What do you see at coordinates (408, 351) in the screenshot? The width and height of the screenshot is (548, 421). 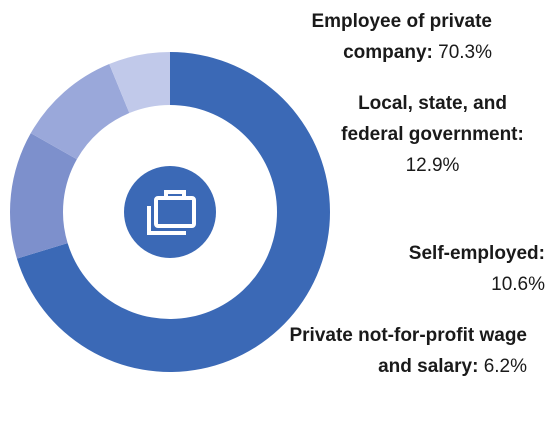 I see `label-name: Private not-for-profit wage and salary:` at bounding box center [408, 351].